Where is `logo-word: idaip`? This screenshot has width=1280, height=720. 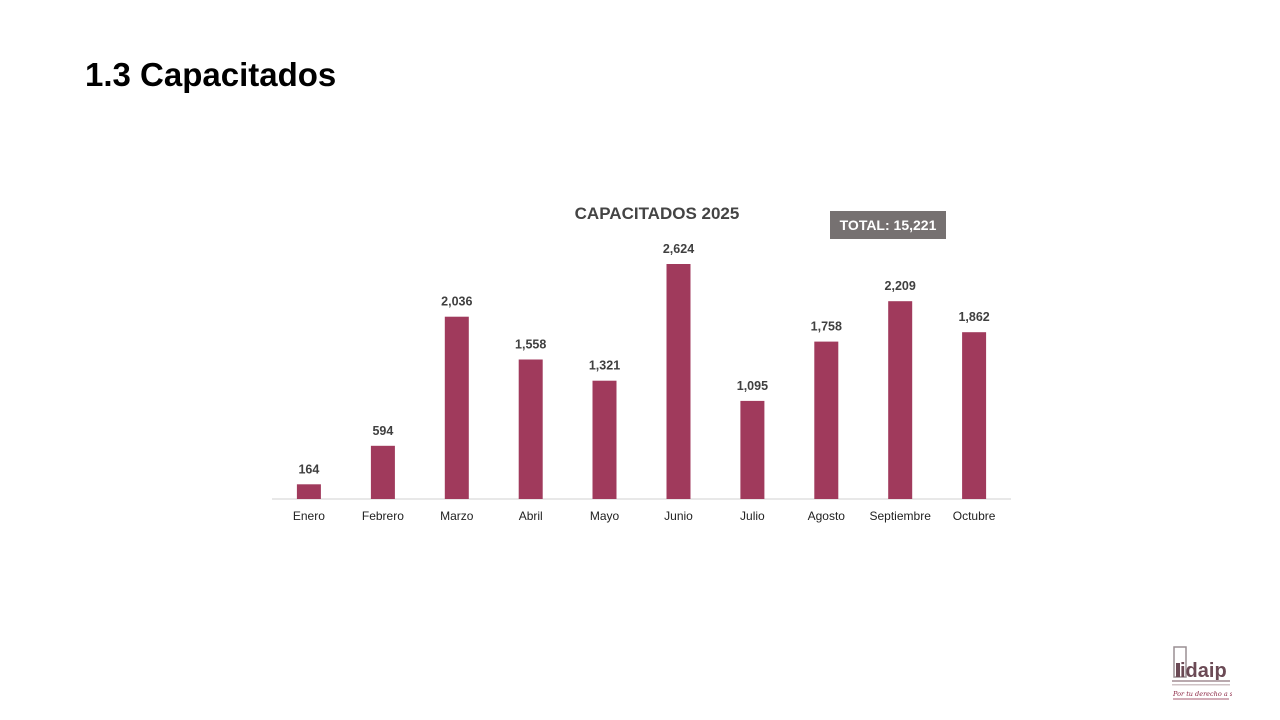
logo-word: idaip is located at coordinates (1203, 671).